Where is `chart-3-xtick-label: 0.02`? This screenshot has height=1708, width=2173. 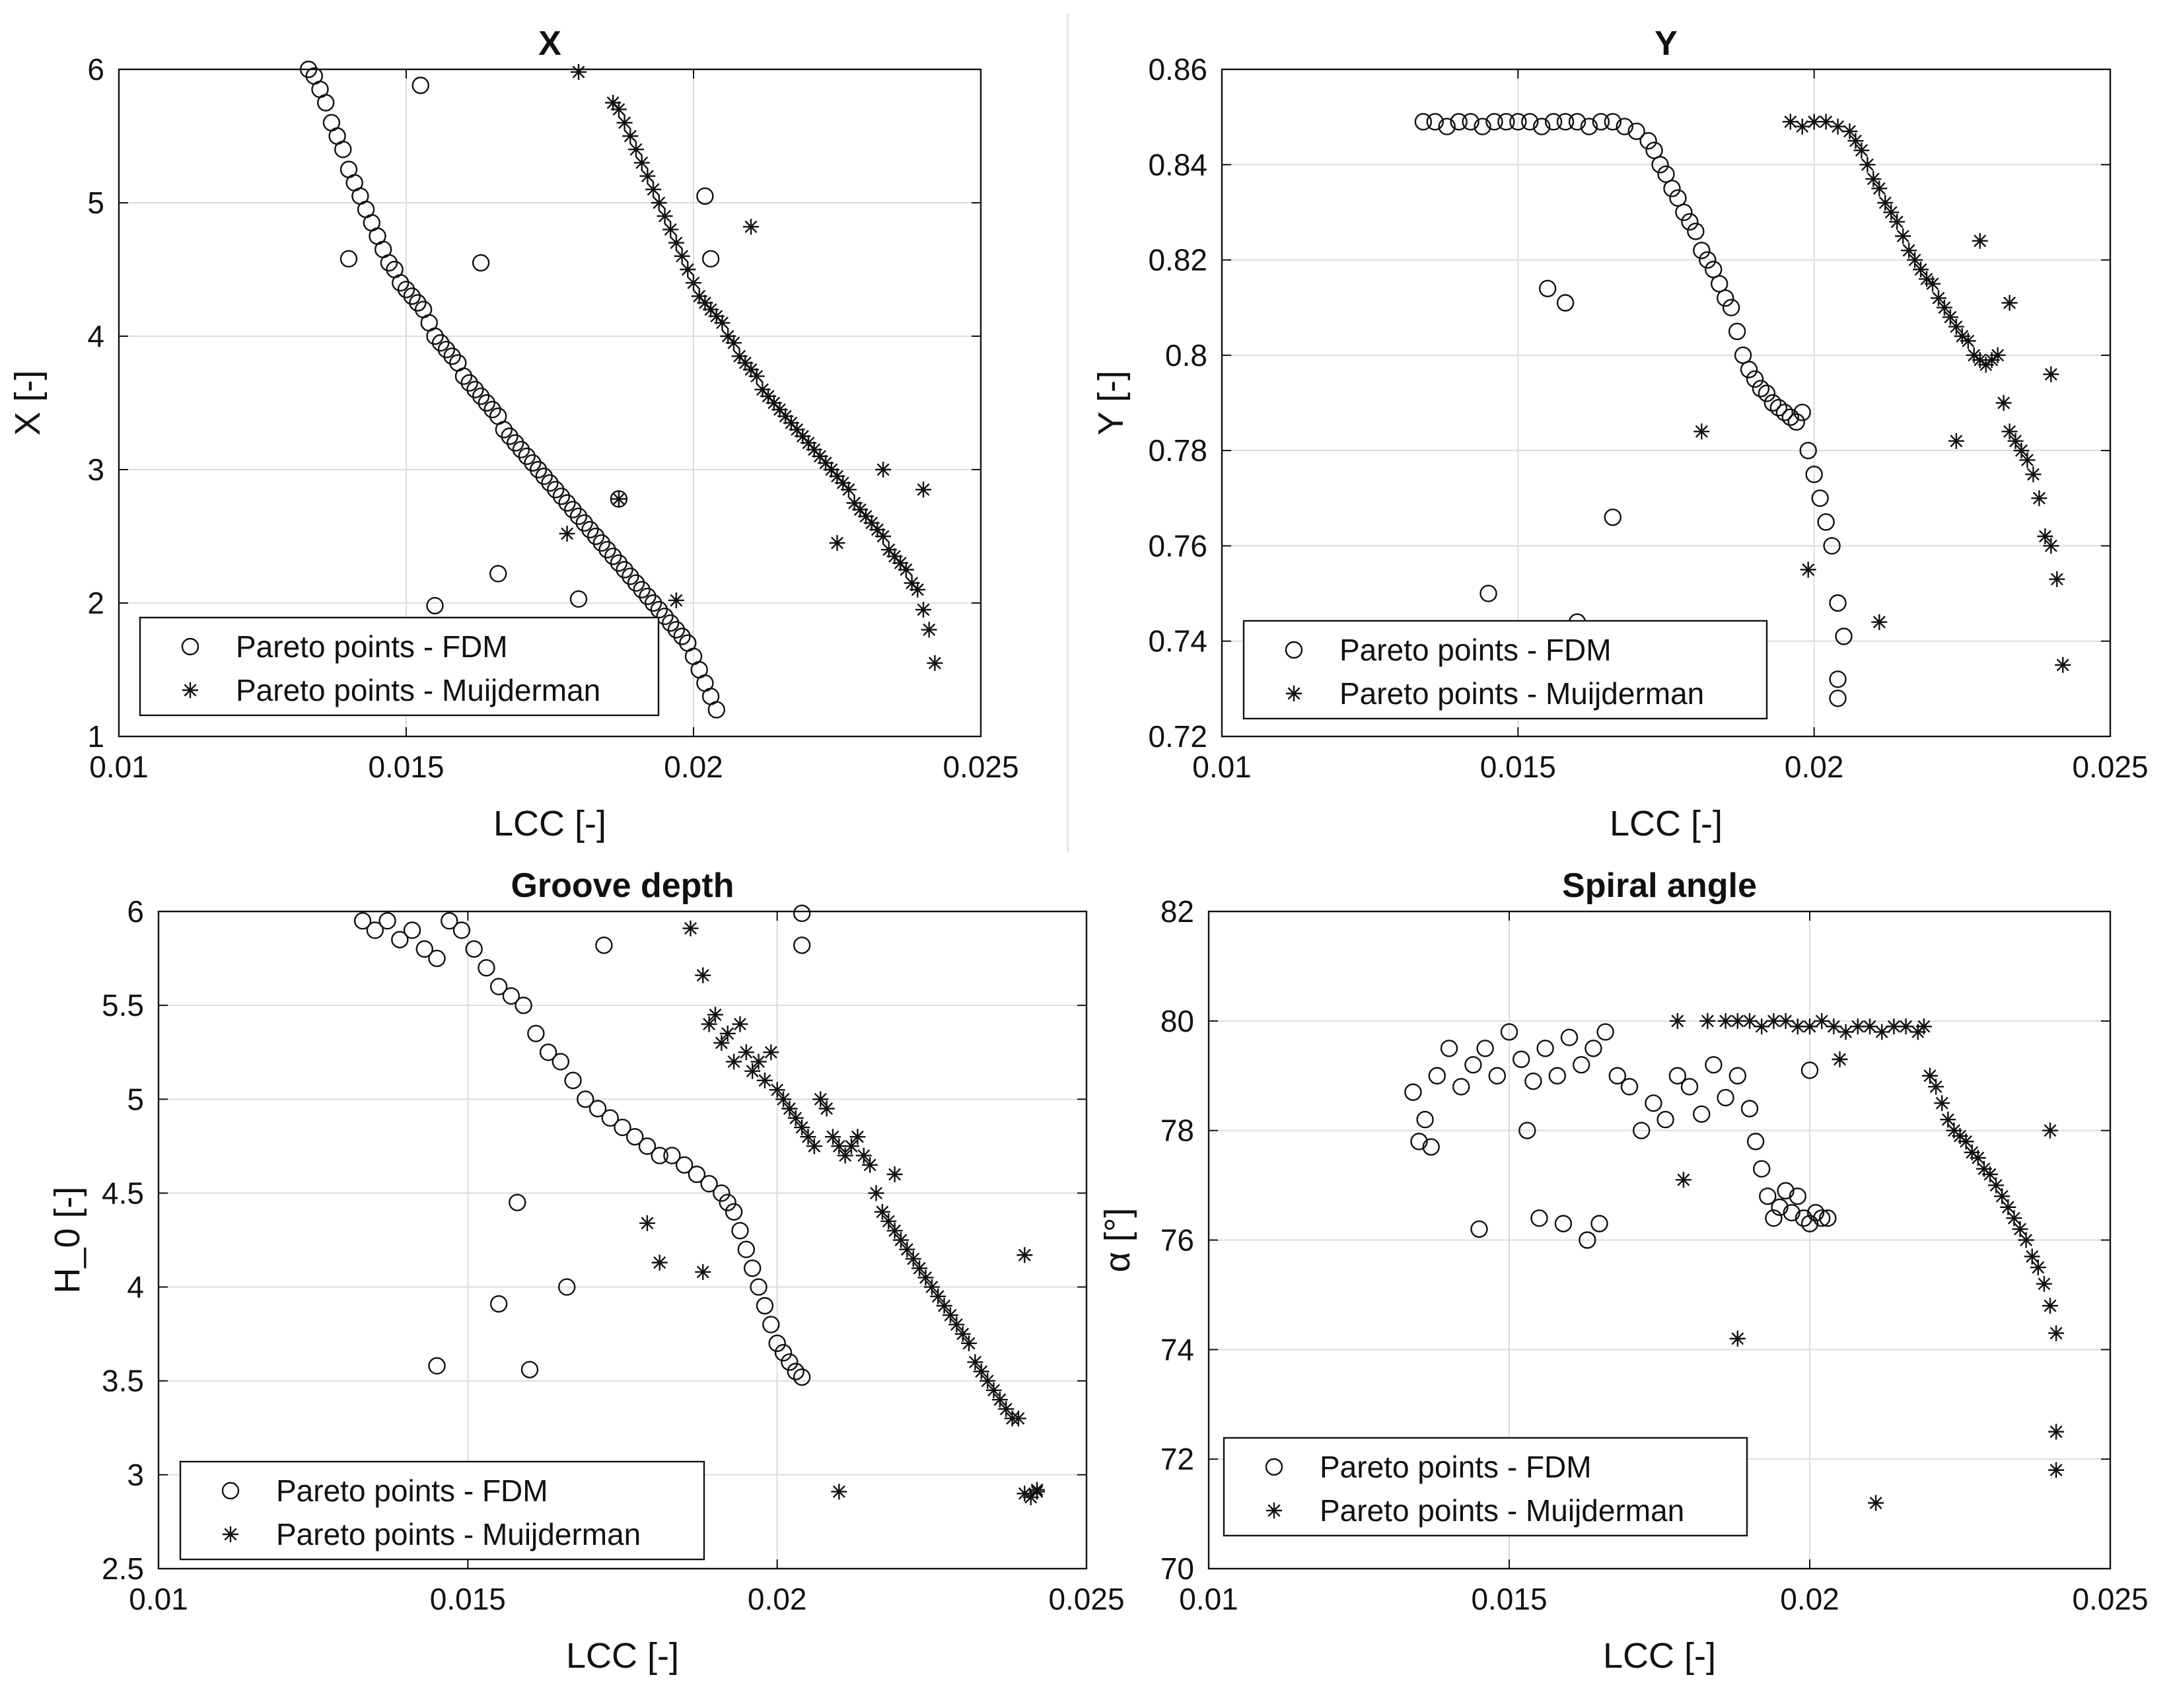 chart-3-xtick-label: 0.02 is located at coordinates (777, 1599).